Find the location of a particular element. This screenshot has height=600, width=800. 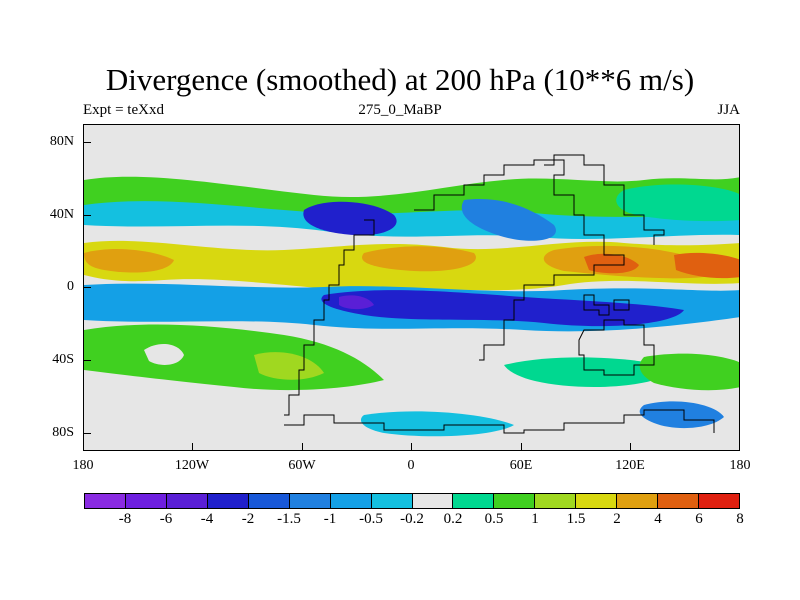

experiment-label: Expt = teXxd is located at coordinates (123, 110).